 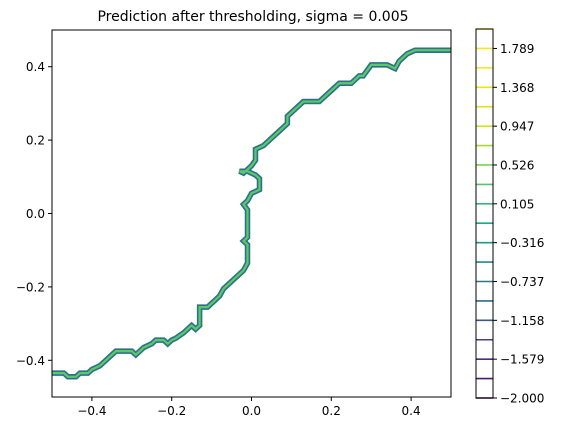 What do you see at coordinates (411, 411) in the screenshot?
I see `x-tick-label: 0.4` at bounding box center [411, 411].